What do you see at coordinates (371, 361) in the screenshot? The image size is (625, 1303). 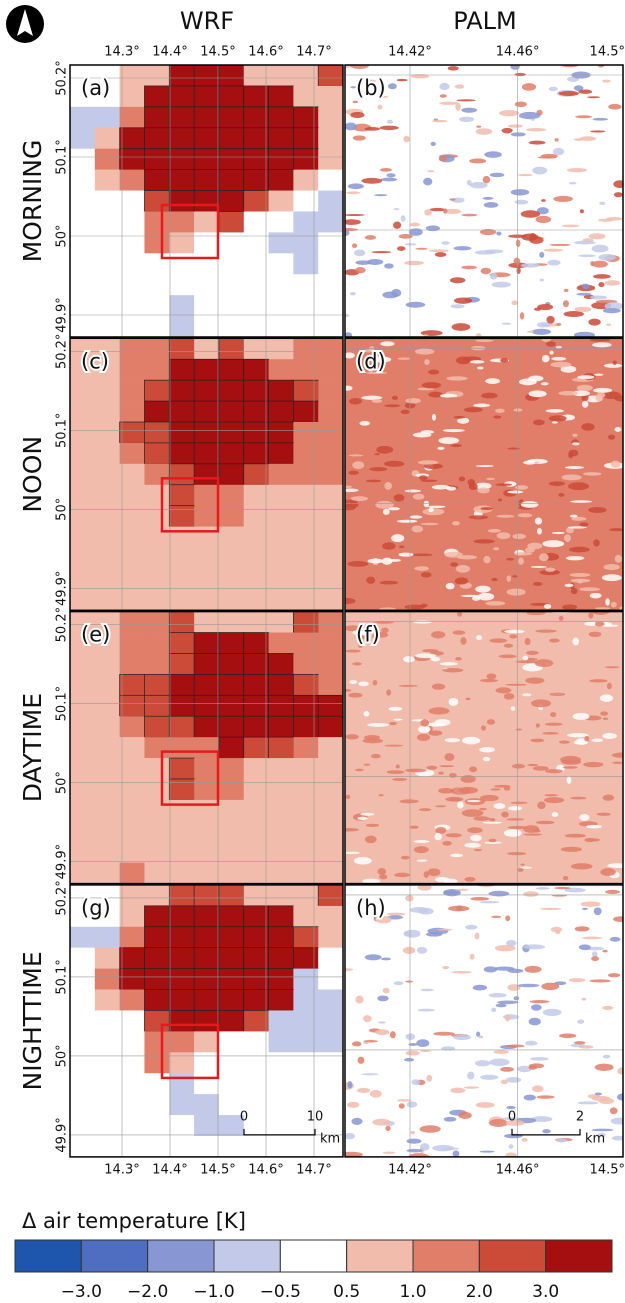 I see `panel-letter: (d)` at bounding box center [371, 361].